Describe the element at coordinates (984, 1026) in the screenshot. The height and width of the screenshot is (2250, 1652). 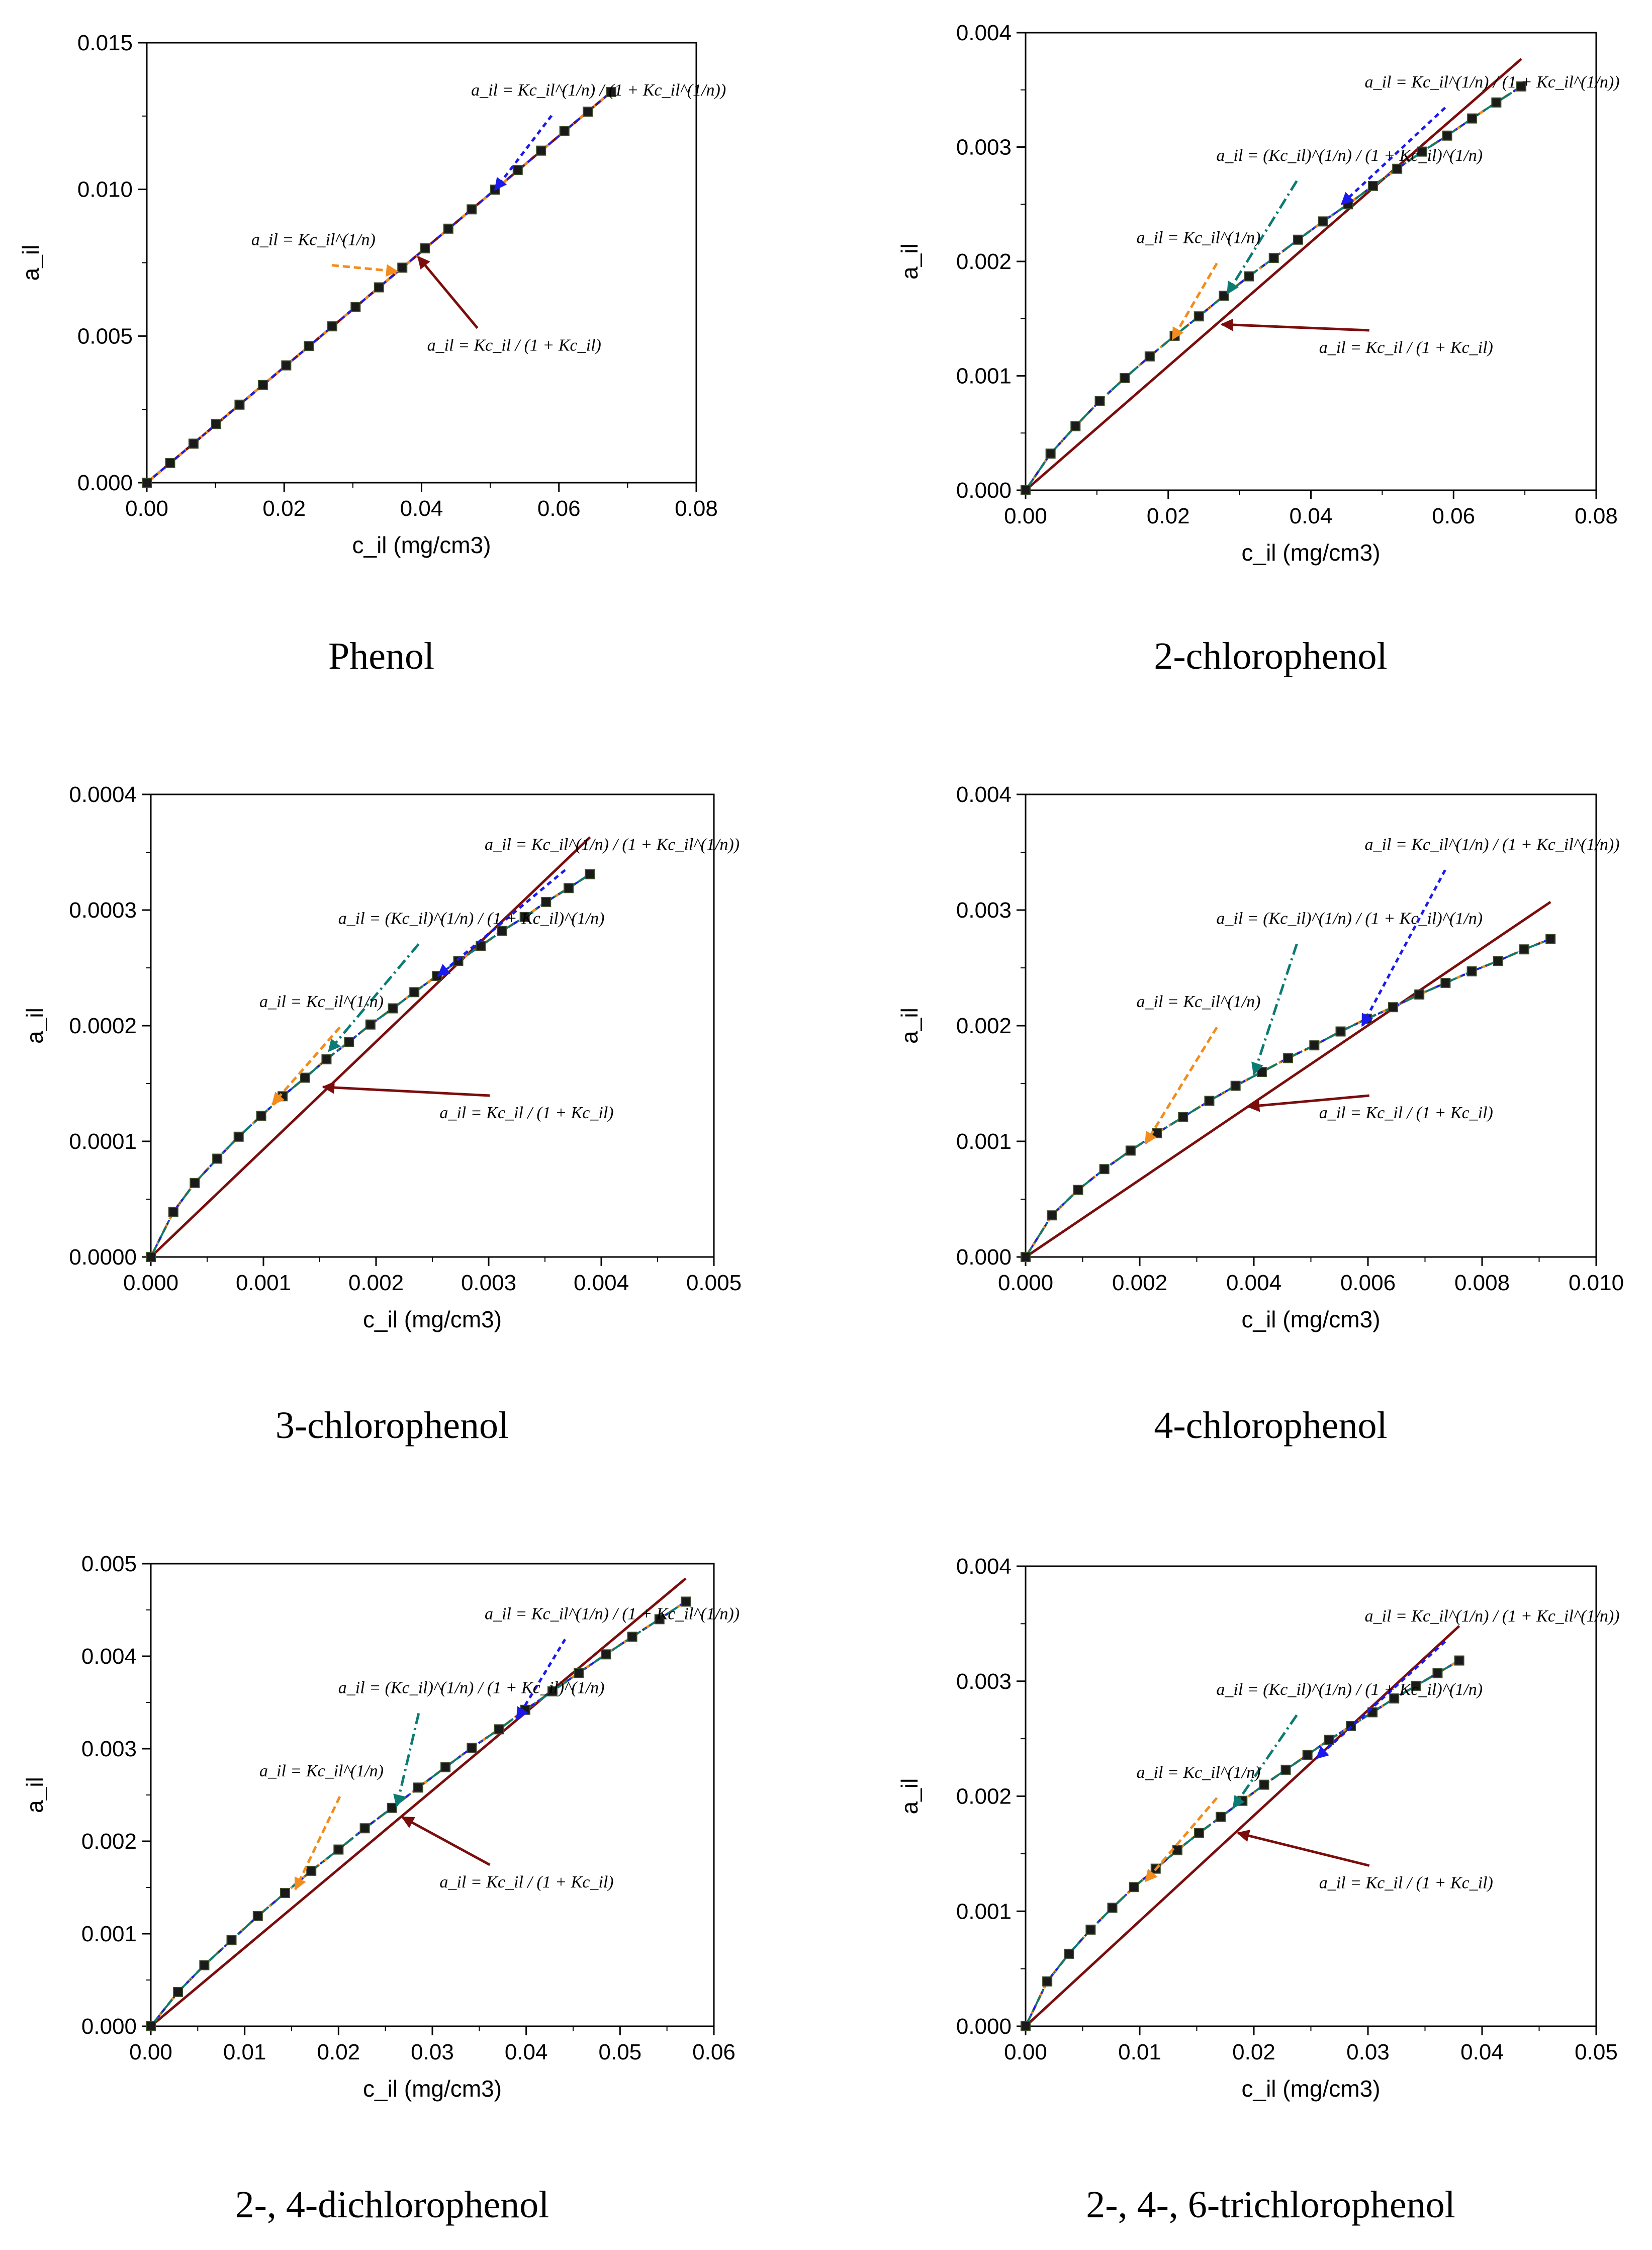
I see `y-tick-label: 0.002` at that location.